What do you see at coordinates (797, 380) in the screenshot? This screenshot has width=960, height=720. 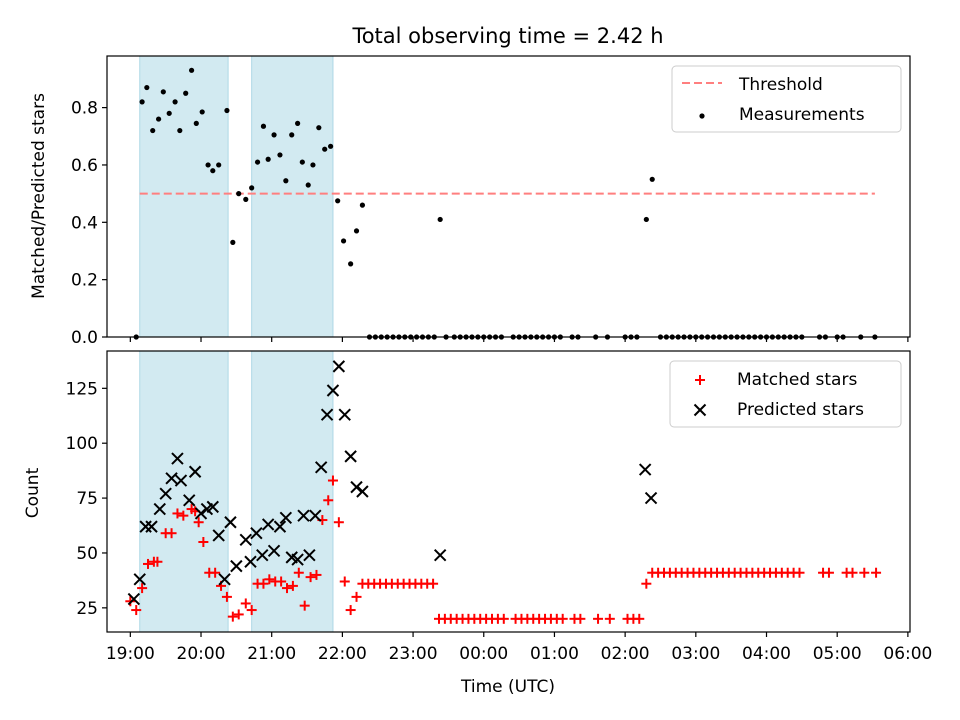 I see `legend-matched-label: Matched stars` at bounding box center [797, 380].